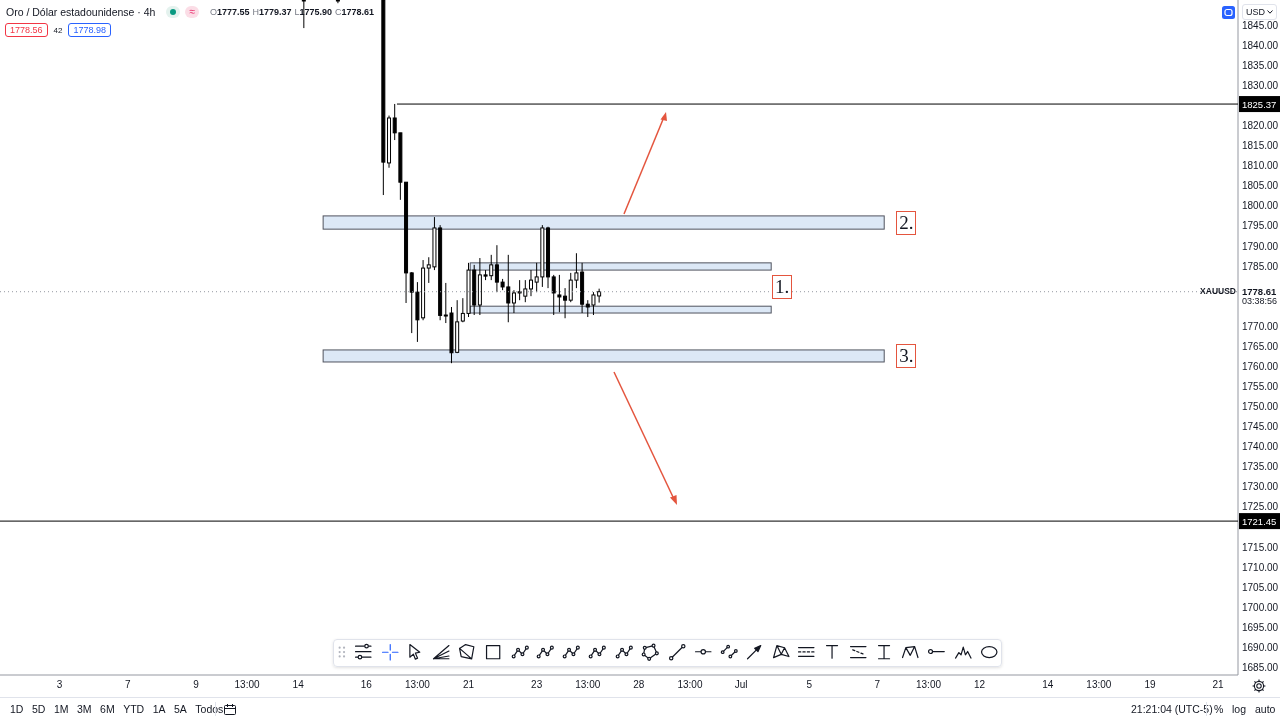 This screenshot has width=1280, height=720. I want to click on y-tick-label: 1745.00, so click(1260, 427).